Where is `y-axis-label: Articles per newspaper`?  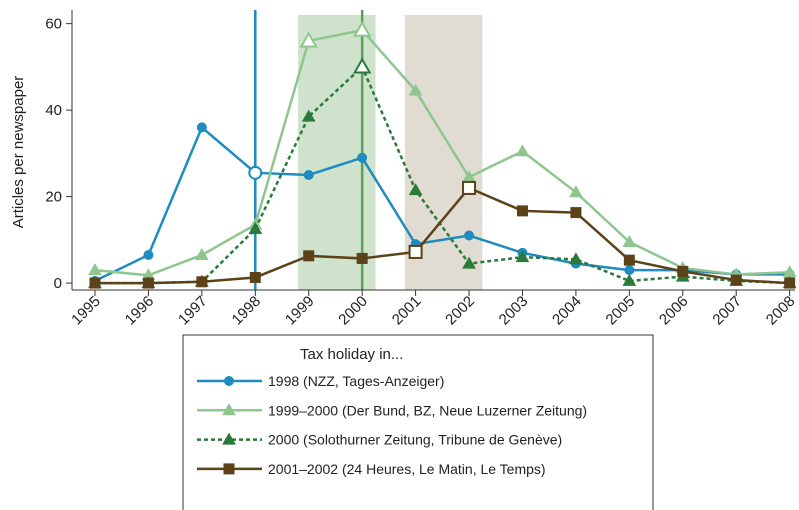
y-axis-label: Articles per newspaper is located at coordinates (18, 152).